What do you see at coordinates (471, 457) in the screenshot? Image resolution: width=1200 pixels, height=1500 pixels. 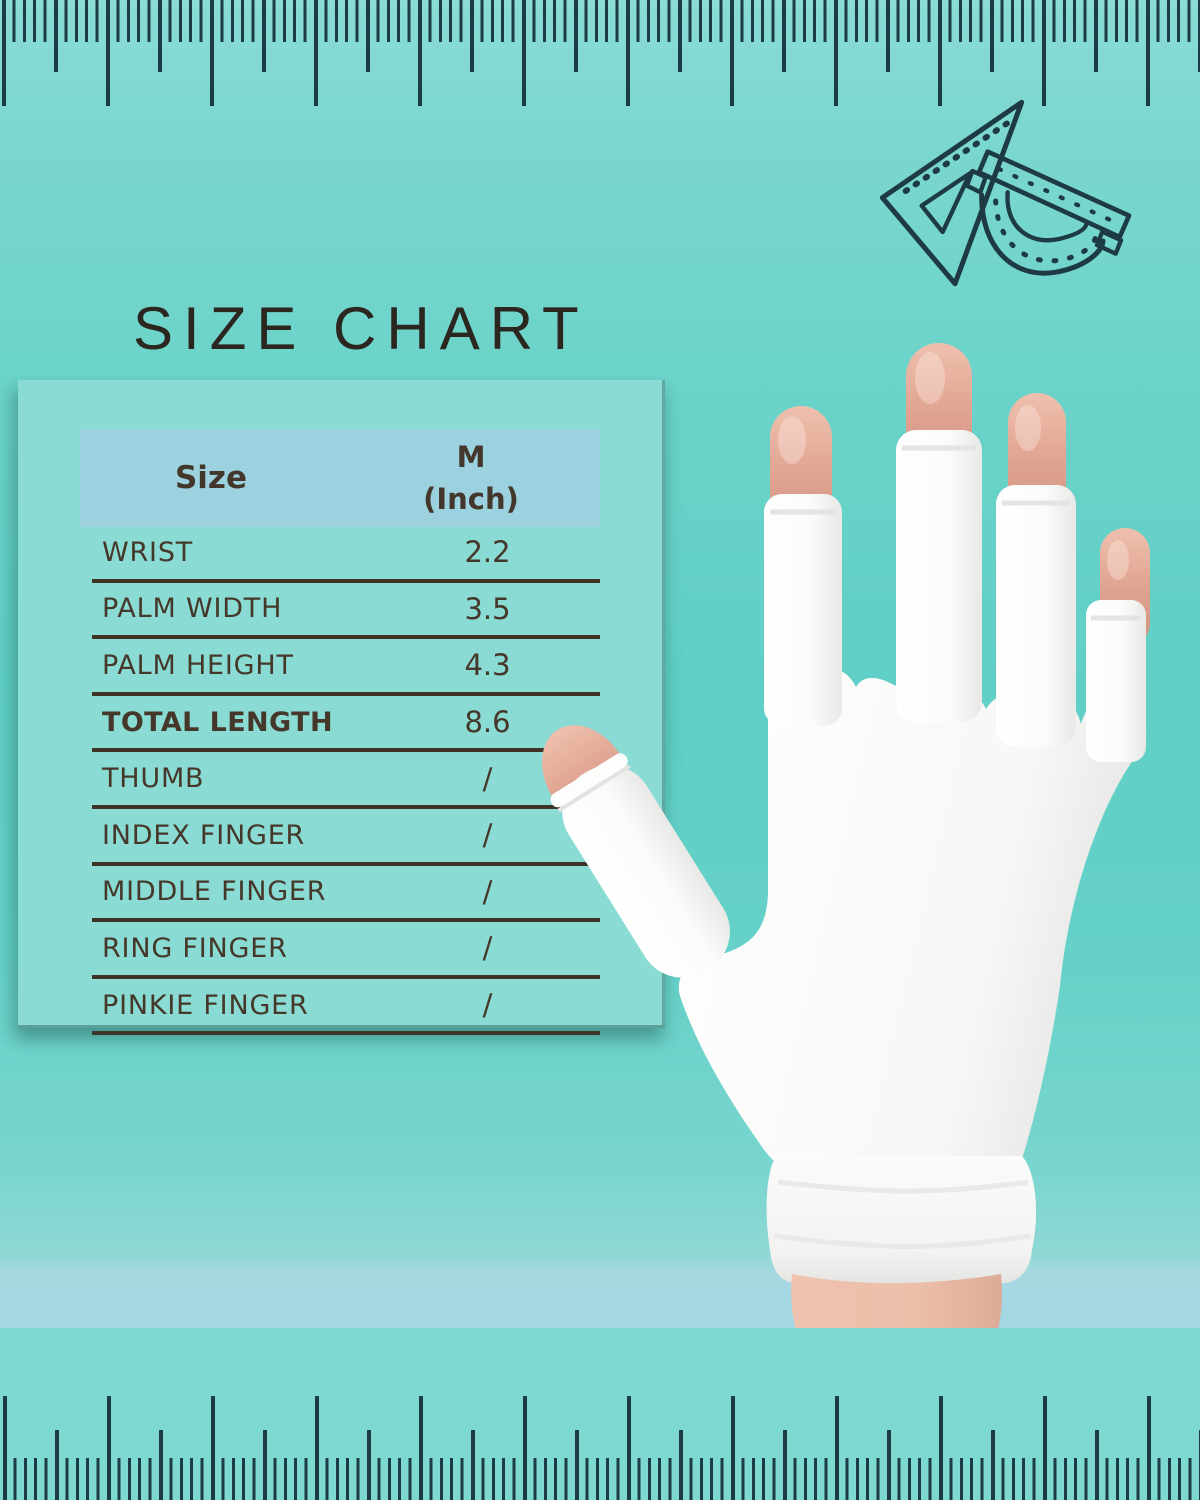 I see `unit-size-letter: M` at bounding box center [471, 457].